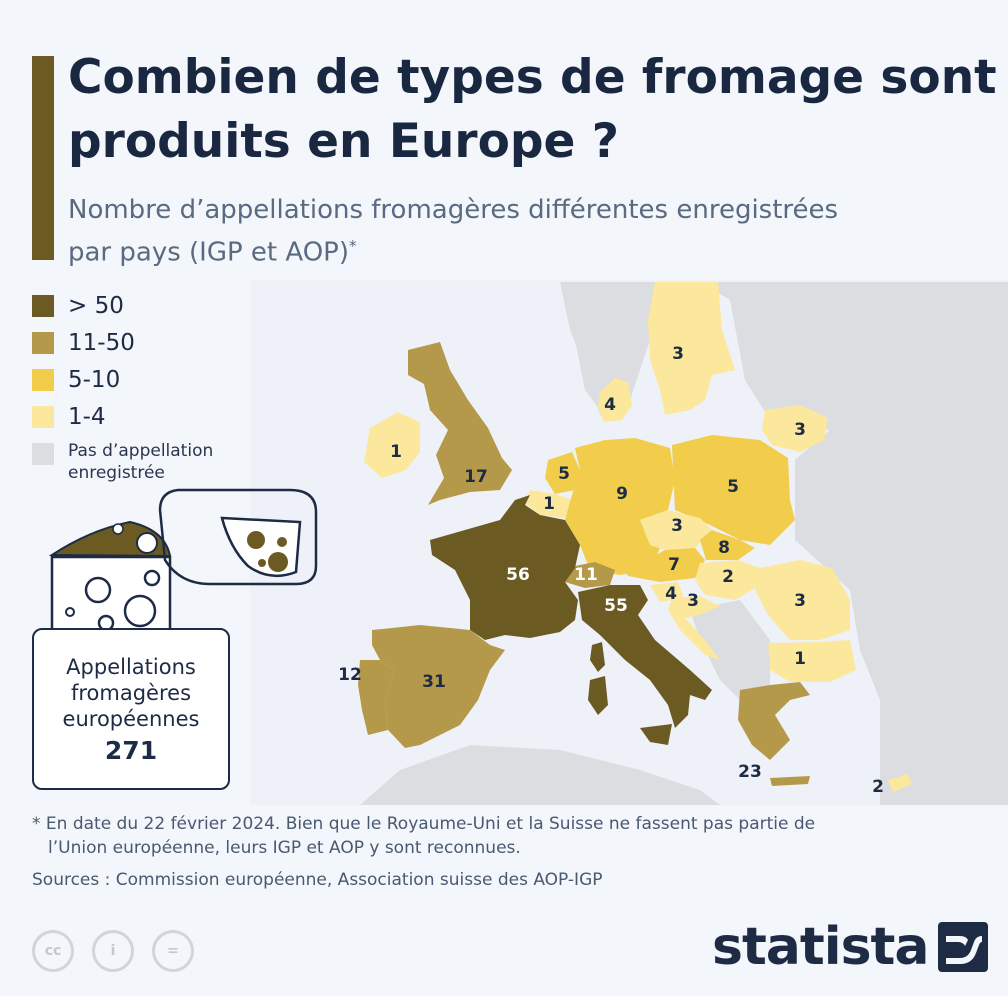 Image resolution: width=1008 pixels, height=996 pixels. Describe the element at coordinates (157, 421) in the screenshot. I see `legend-item-1-4: 1-4` at that location.